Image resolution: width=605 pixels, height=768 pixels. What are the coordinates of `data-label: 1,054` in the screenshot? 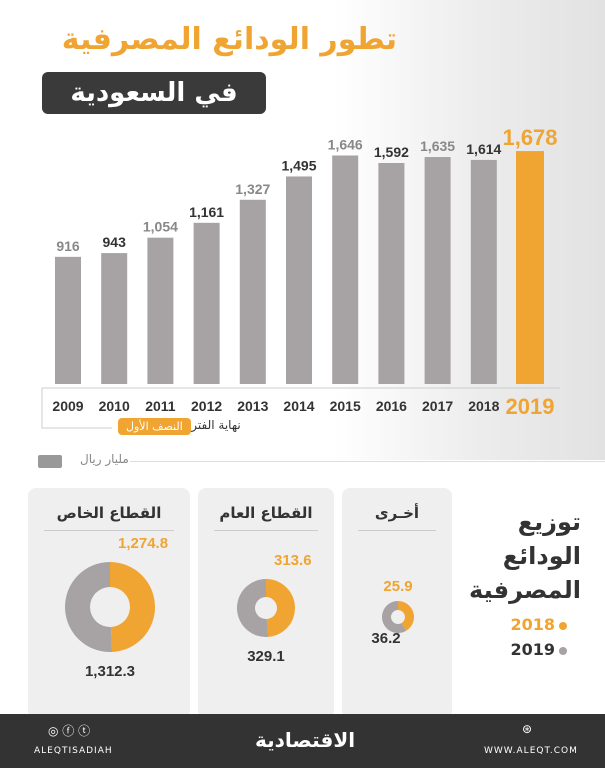 It's located at (160, 227).